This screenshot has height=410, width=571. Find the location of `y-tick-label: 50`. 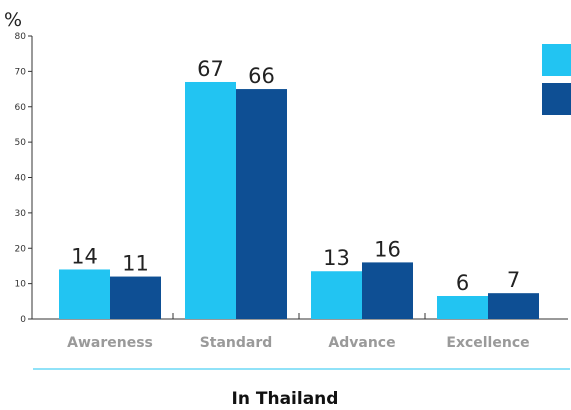

y-tick-label: 50 is located at coordinates (21, 143).